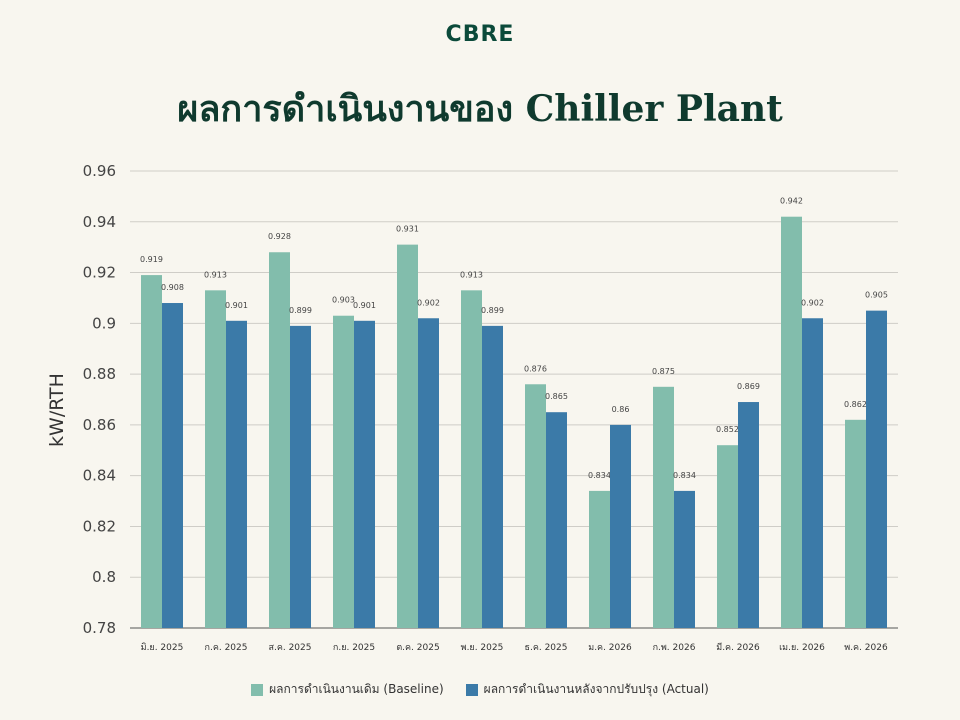 The height and width of the screenshot is (720, 960). What do you see at coordinates (480, 34) in the screenshot?
I see `brand-logo: CBRE` at bounding box center [480, 34].